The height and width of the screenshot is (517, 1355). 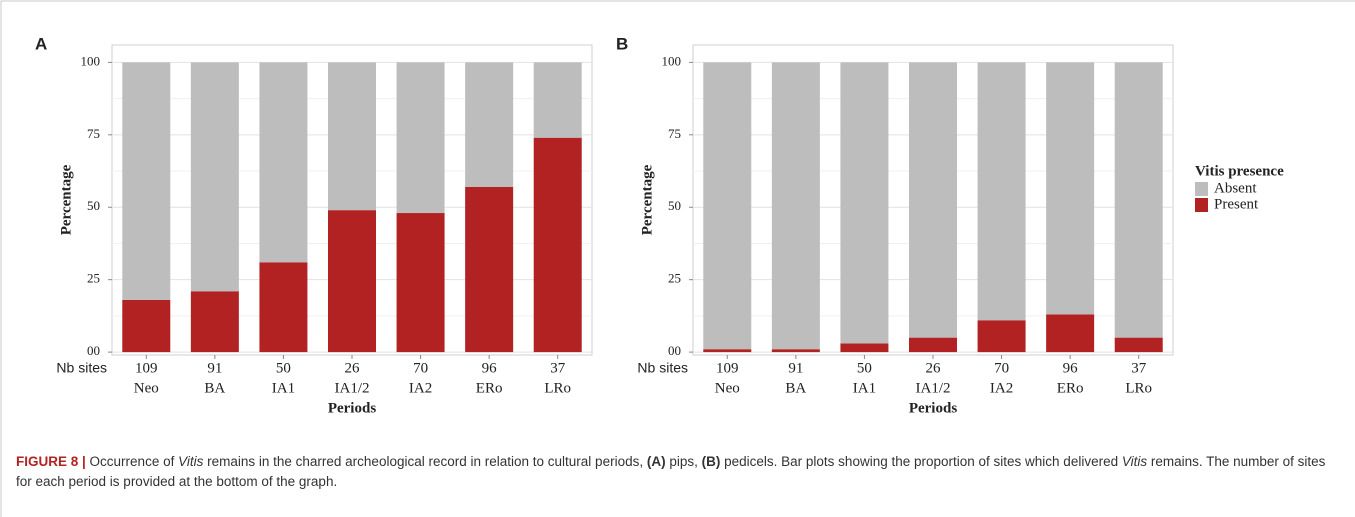 I want to click on legend-label: Present, so click(x=1236, y=204).